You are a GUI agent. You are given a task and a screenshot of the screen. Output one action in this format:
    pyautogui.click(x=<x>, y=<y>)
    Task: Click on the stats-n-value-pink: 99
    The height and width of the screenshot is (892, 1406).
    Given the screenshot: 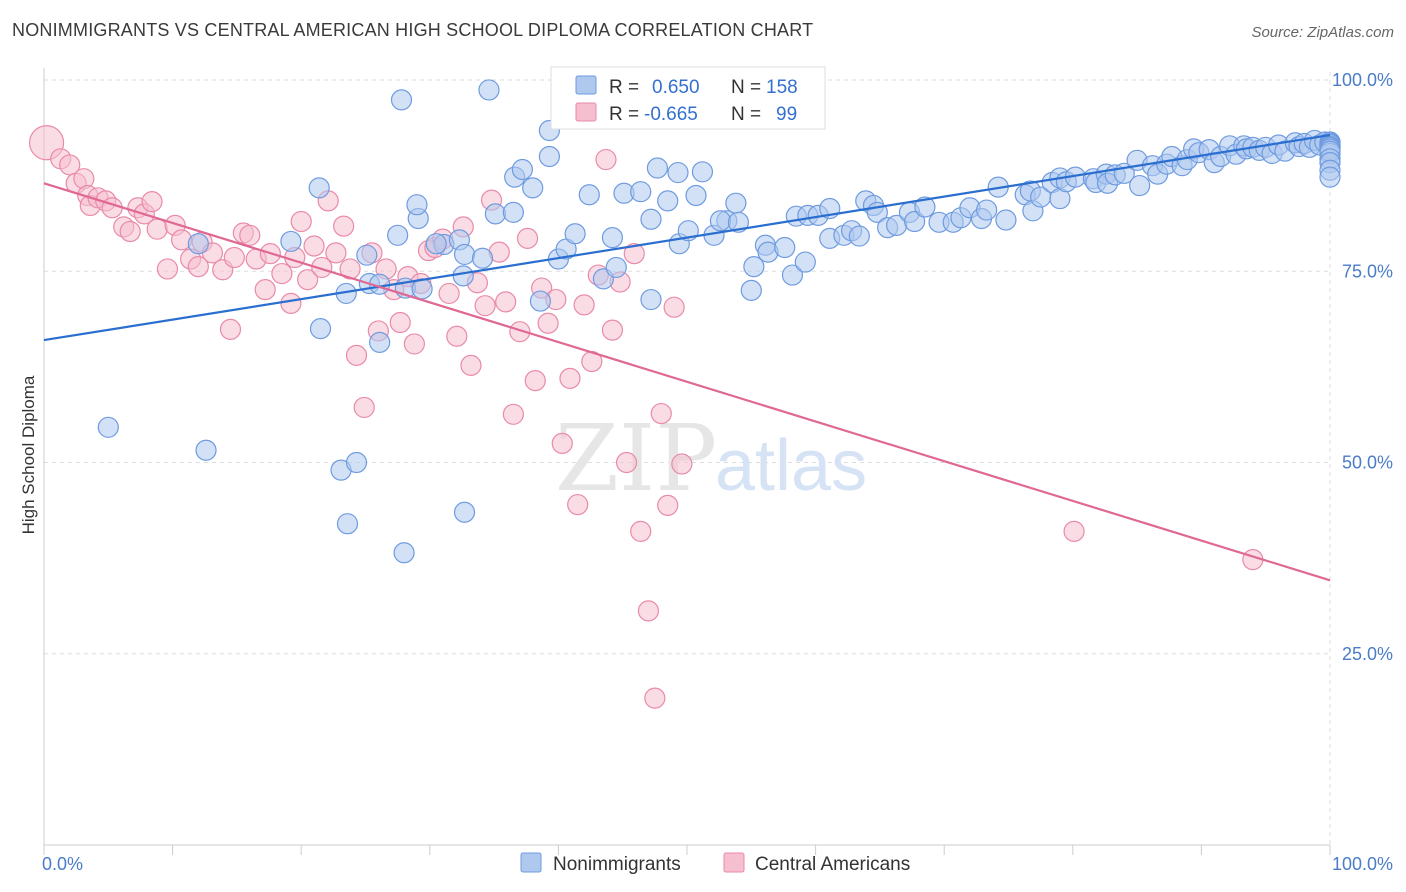 What is the action you would take?
    pyautogui.click(x=786, y=114)
    